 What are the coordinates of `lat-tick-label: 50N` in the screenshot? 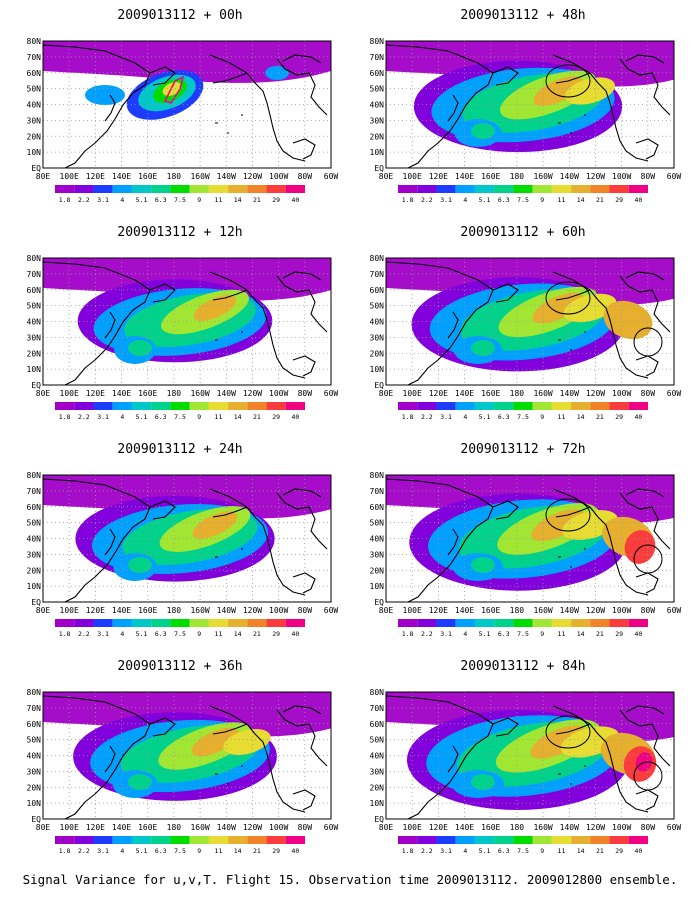 It's located at (377, 523).